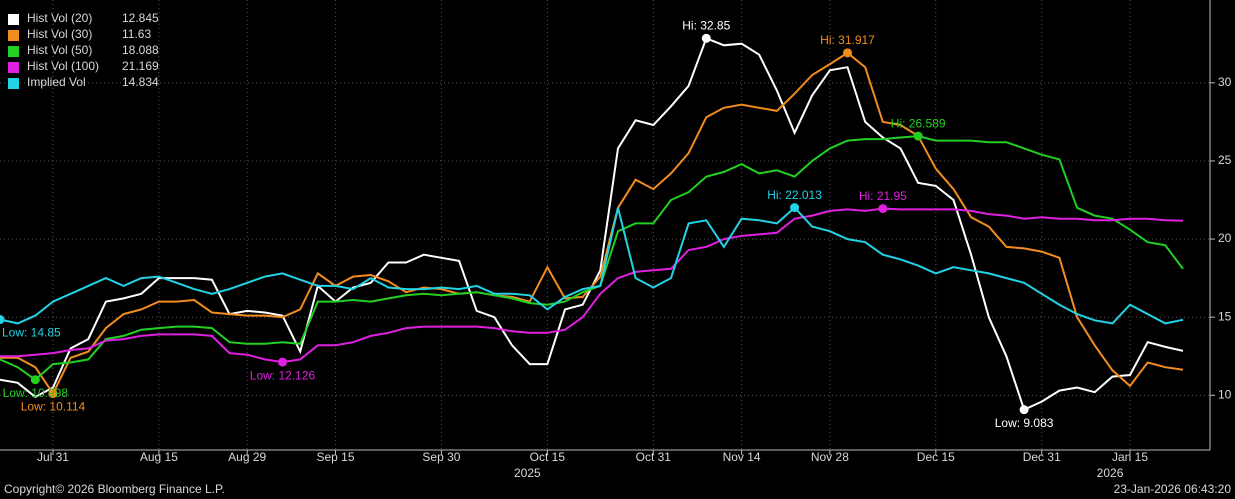 The width and height of the screenshot is (1235, 499). I want to click on extreme-label: Hi: 21.95, so click(883, 196).